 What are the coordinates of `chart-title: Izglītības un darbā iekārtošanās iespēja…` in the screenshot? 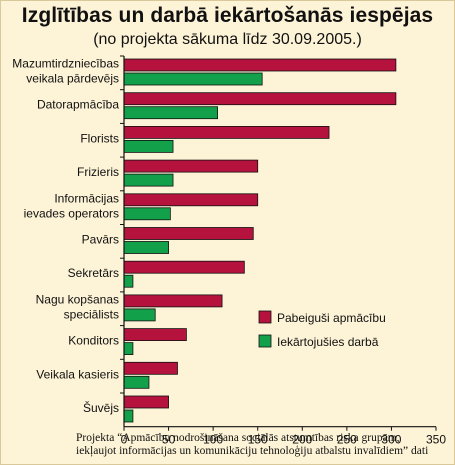 It's located at (227, 15).